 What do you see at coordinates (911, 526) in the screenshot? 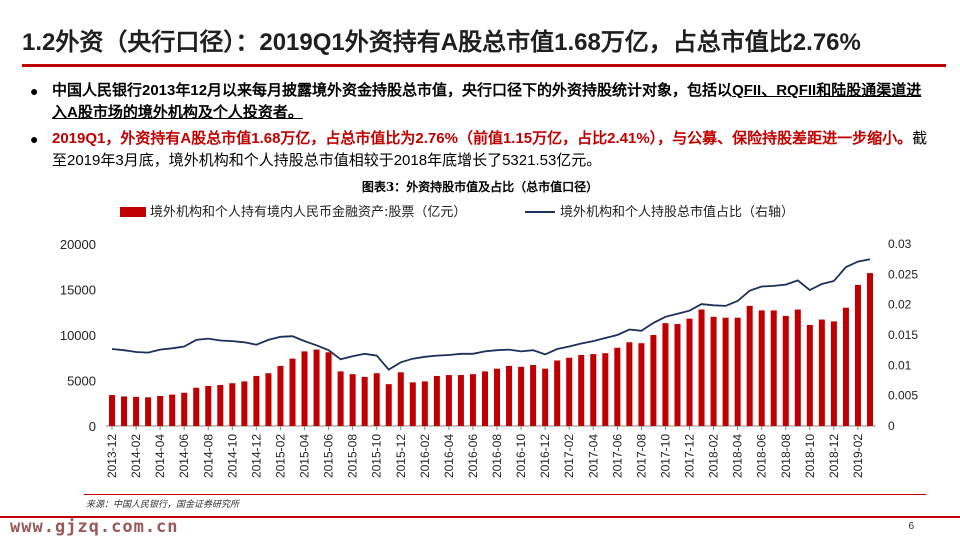
I see `page-number: 6` at bounding box center [911, 526].